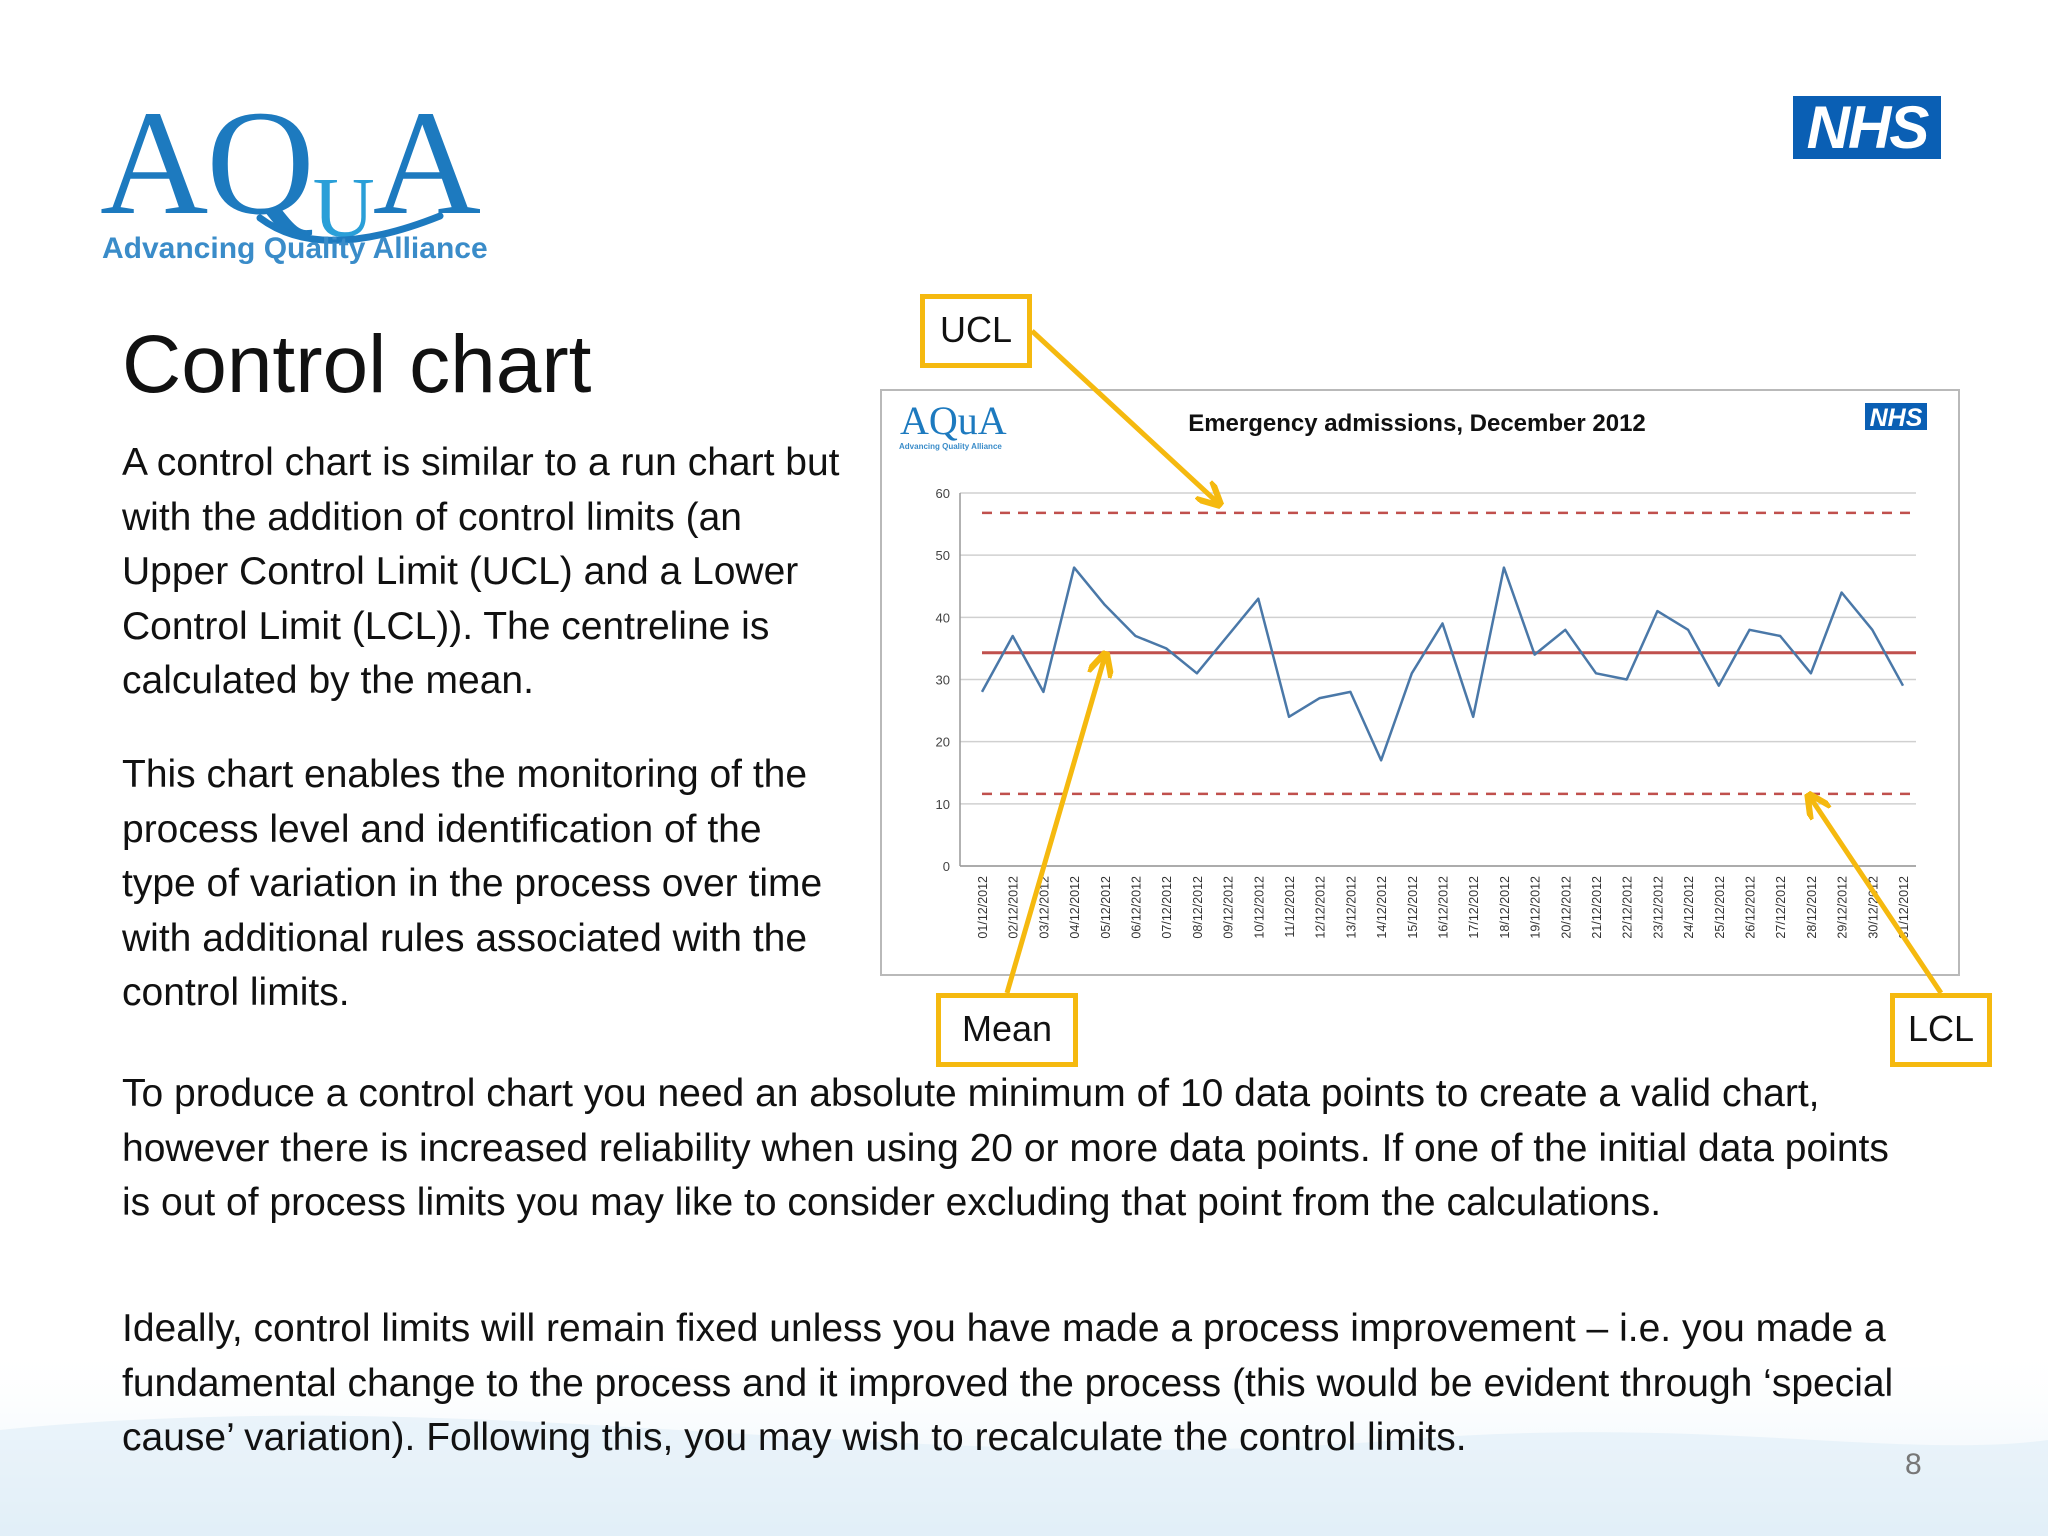 The height and width of the screenshot is (1536, 2048). Describe the element at coordinates (1442, 664) in the screenshot. I see `series-line` at that location.